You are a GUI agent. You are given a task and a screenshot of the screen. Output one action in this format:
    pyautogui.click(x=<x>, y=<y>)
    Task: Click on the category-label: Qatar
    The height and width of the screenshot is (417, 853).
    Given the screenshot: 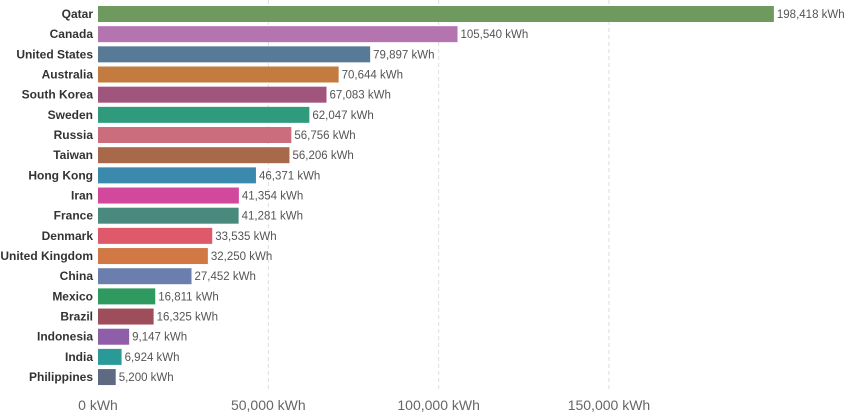 What is the action you would take?
    pyautogui.click(x=78, y=14)
    